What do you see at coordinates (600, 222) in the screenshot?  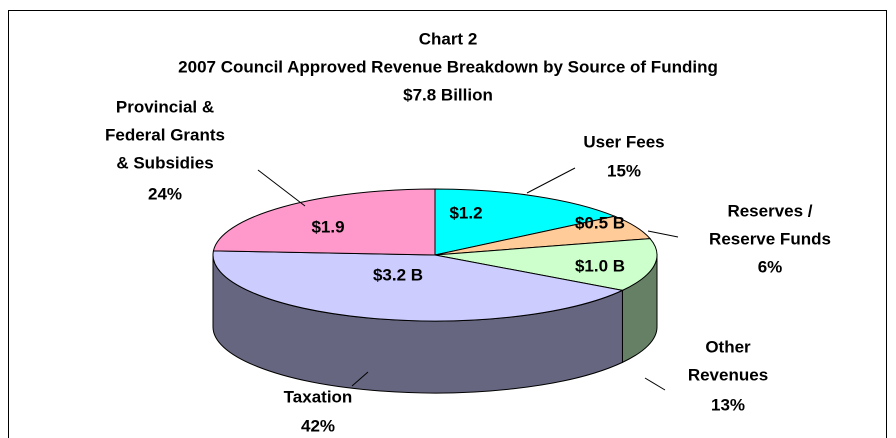 I see `amount-label: $0.5 B` at bounding box center [600, 222].